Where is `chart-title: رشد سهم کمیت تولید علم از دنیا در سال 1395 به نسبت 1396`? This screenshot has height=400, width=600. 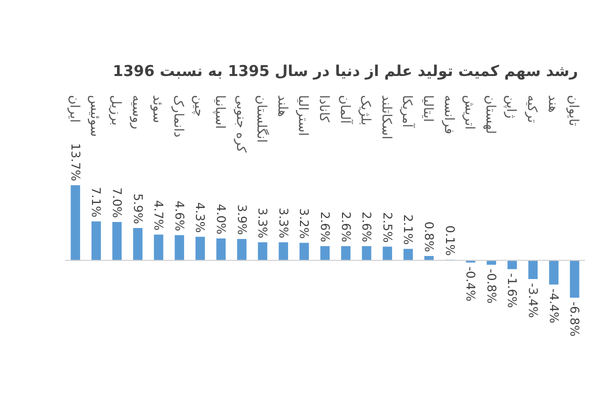 chart-title: رشد سهم کمیت تولید علم از دنیا در سال 1395 به نسبت 1396 is located at coordinates (345, 71).